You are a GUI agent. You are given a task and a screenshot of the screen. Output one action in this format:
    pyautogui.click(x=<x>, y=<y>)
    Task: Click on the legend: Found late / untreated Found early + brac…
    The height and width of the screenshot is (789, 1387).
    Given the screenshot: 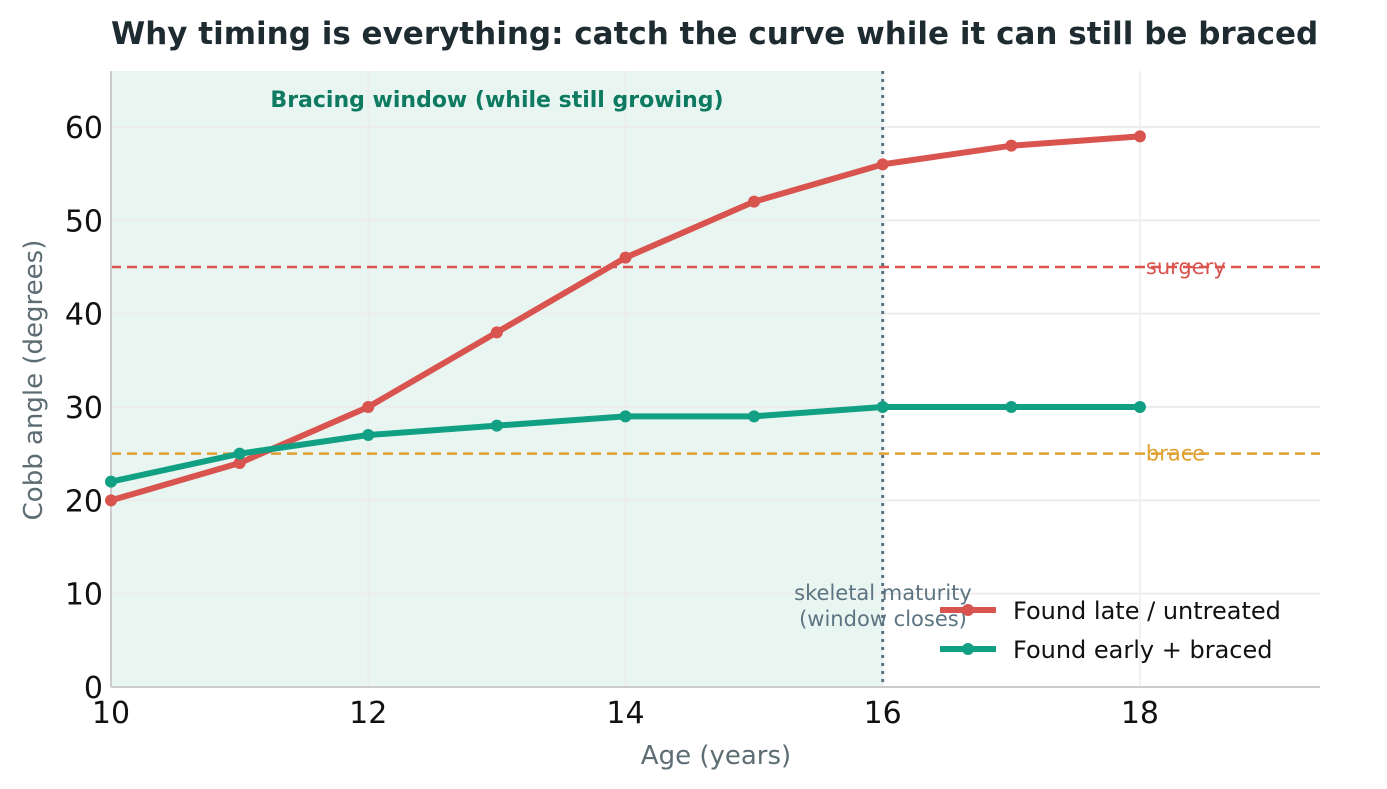 What is the action you would take?
    pyautogui.click(x=1110, y=630)
    